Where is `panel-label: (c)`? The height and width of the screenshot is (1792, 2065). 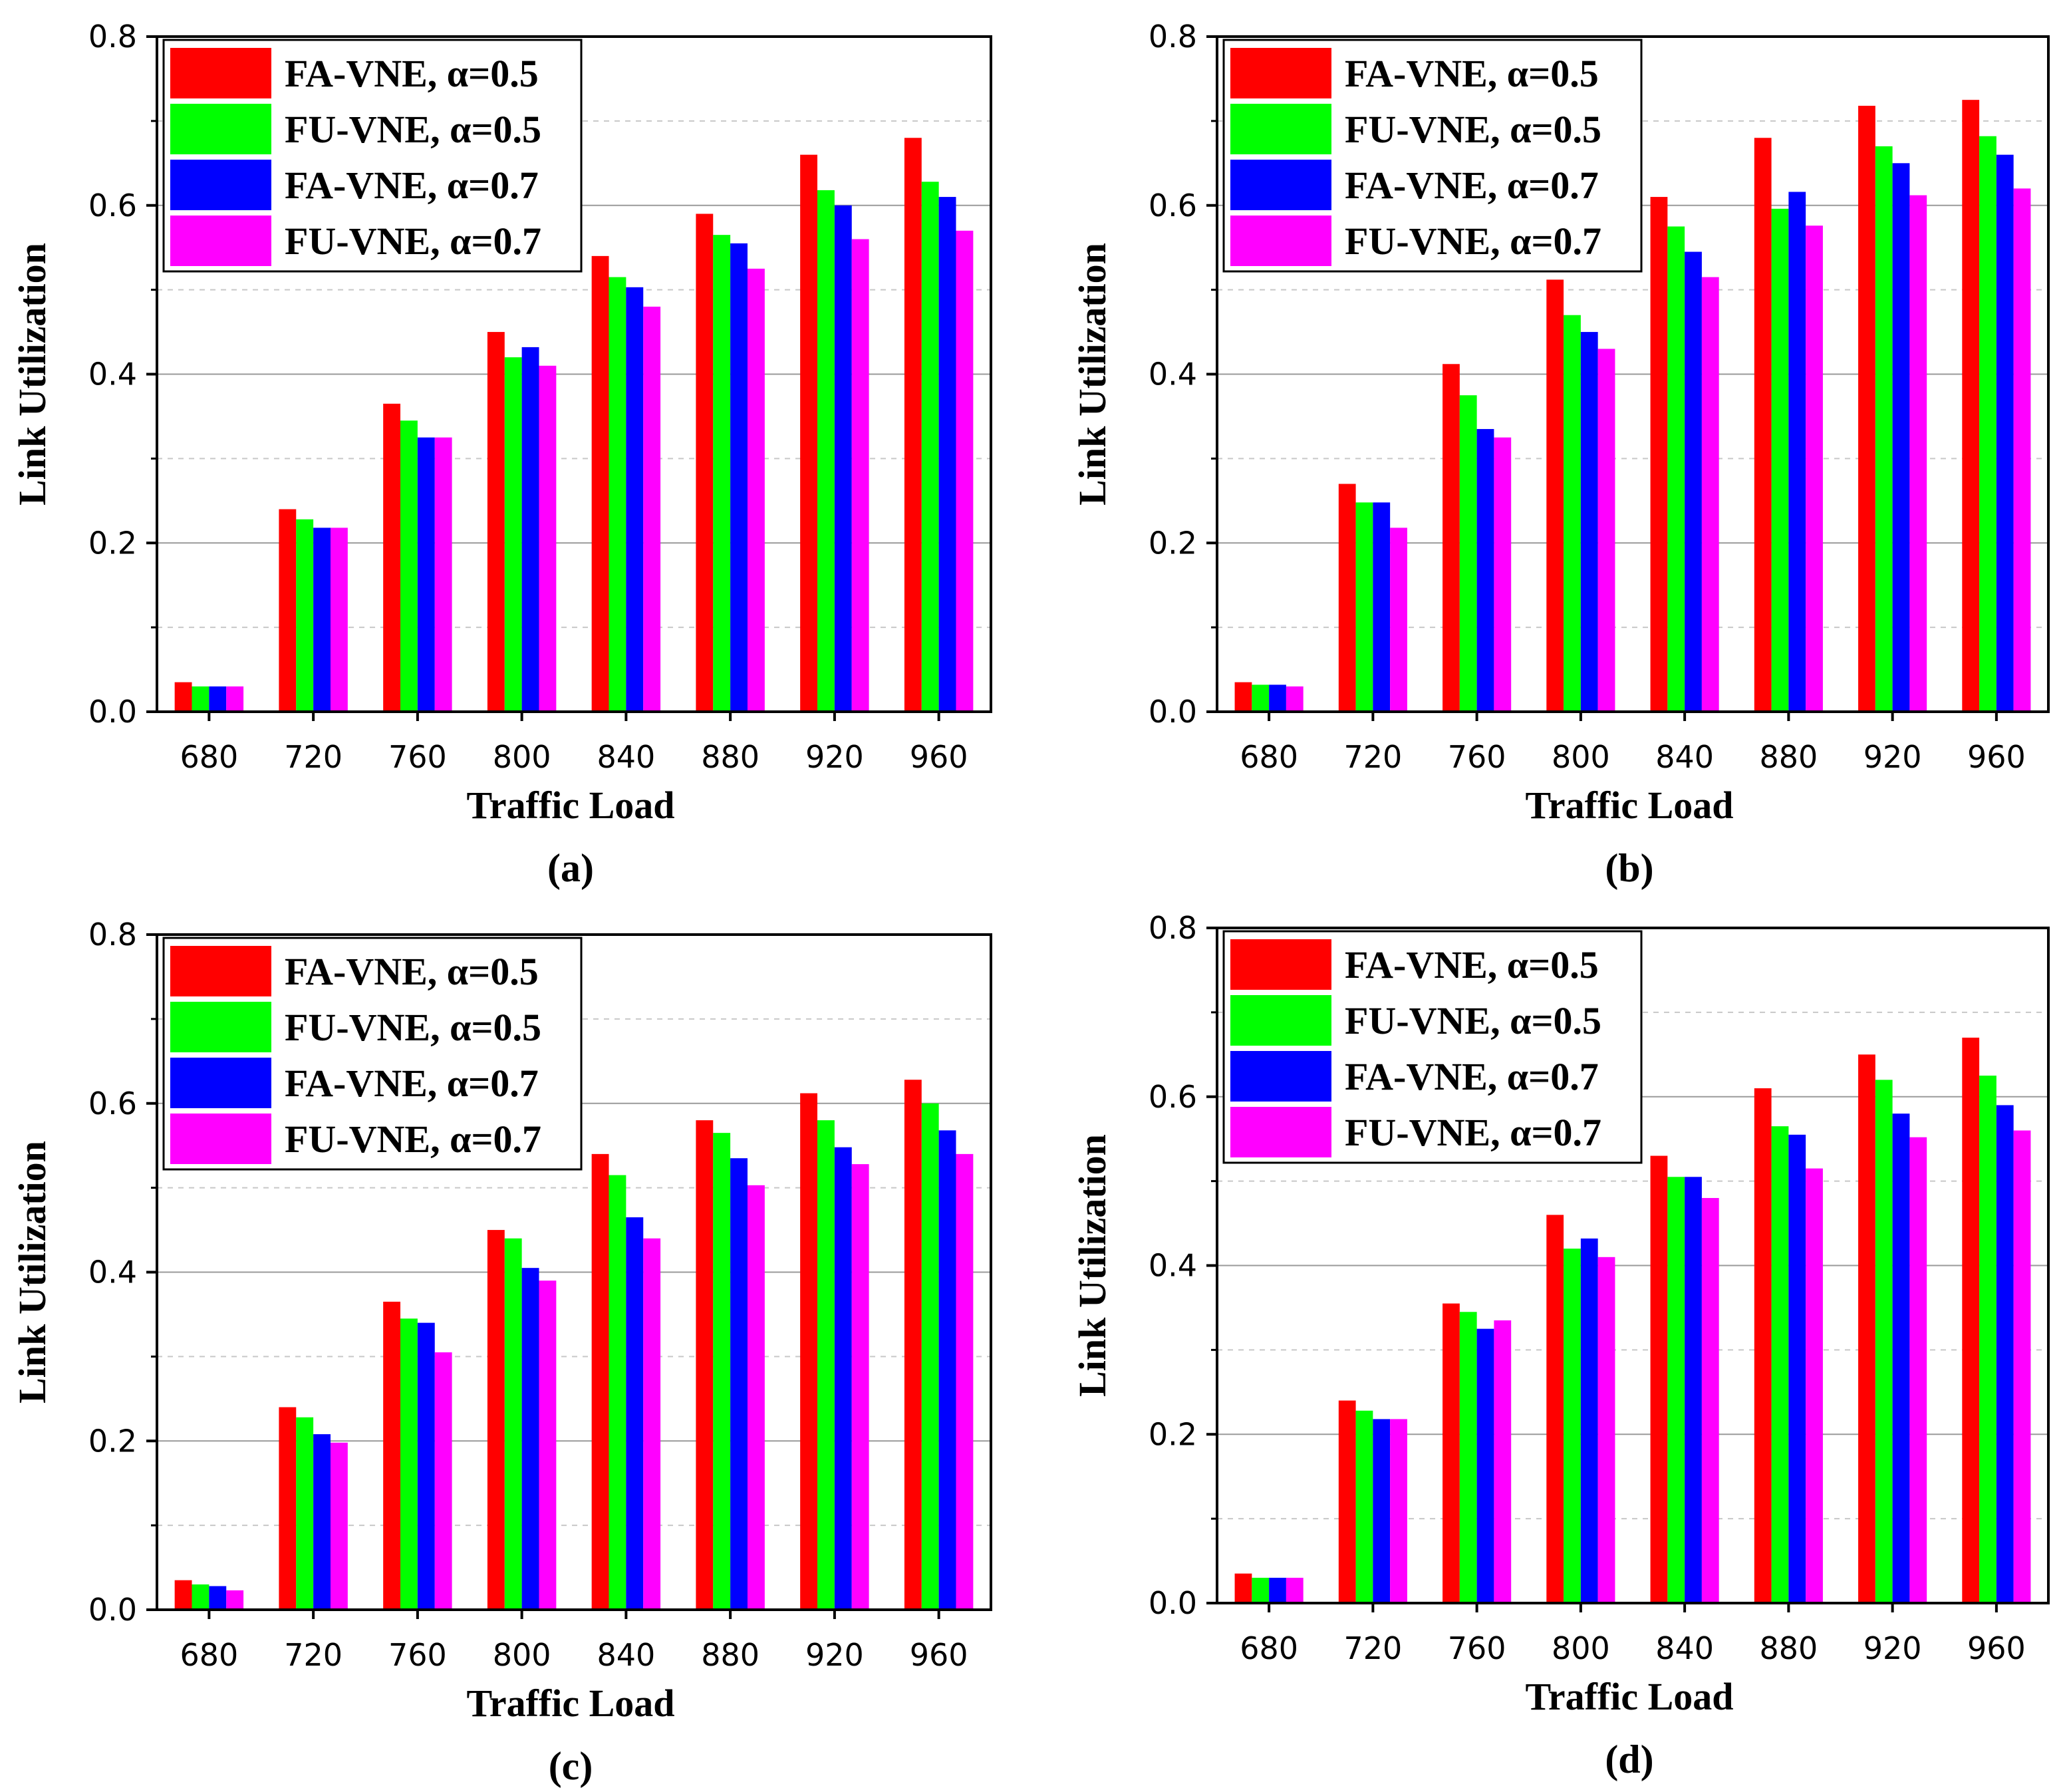 panel-label: (c) is located at coordinates (571, 1766).